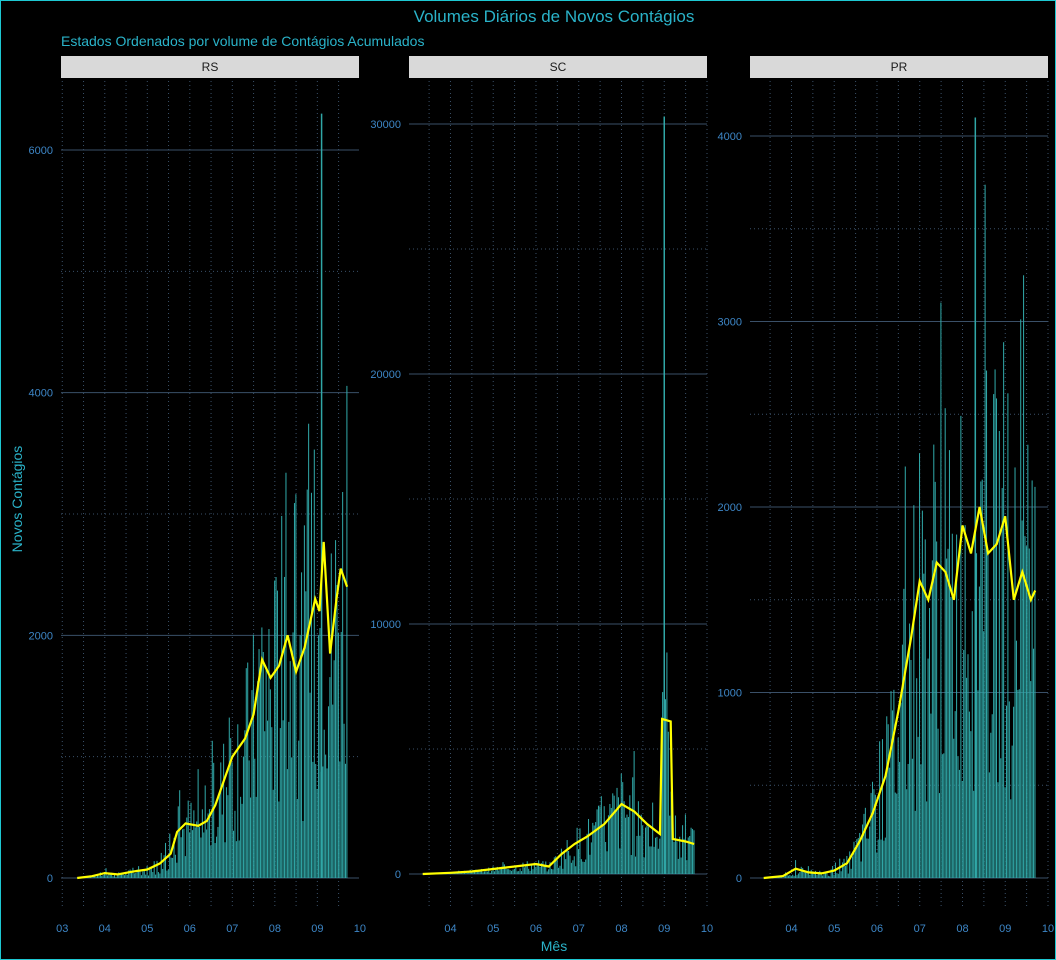 This screenshot has height=960, width=1056. Describe the element at coordinates (707, 929) in the screenshot. I see `x-tick-label: 10` at that location.